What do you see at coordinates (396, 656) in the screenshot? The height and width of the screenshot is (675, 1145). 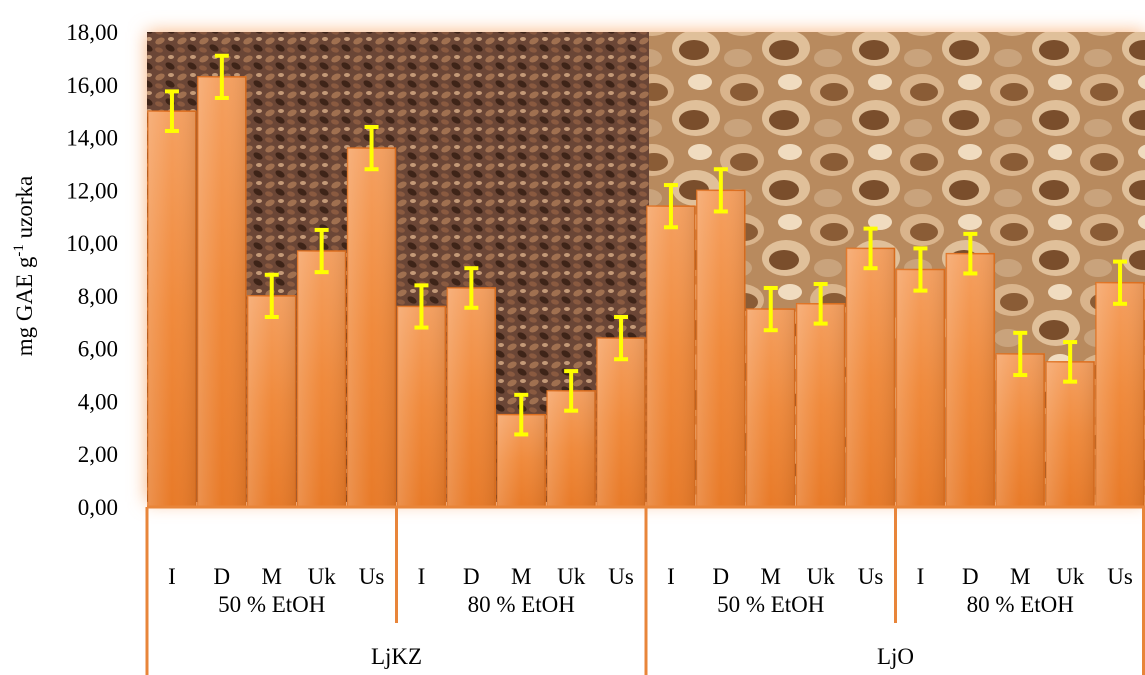 I see `outer-group-label: LjKZ` at bounding box center [396, 656].